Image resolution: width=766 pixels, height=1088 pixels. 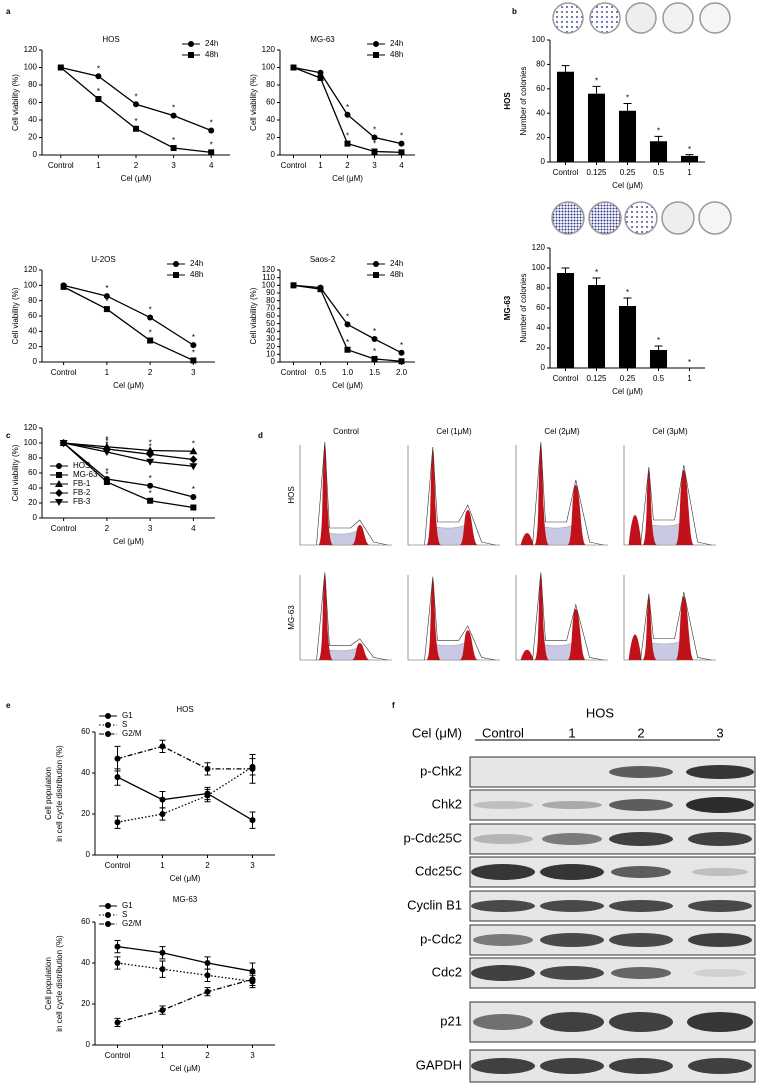 What do you see at coordinates (600, 712) in the screenshot?
I see `blot-title: HOS` at bounding box center [600, 712].